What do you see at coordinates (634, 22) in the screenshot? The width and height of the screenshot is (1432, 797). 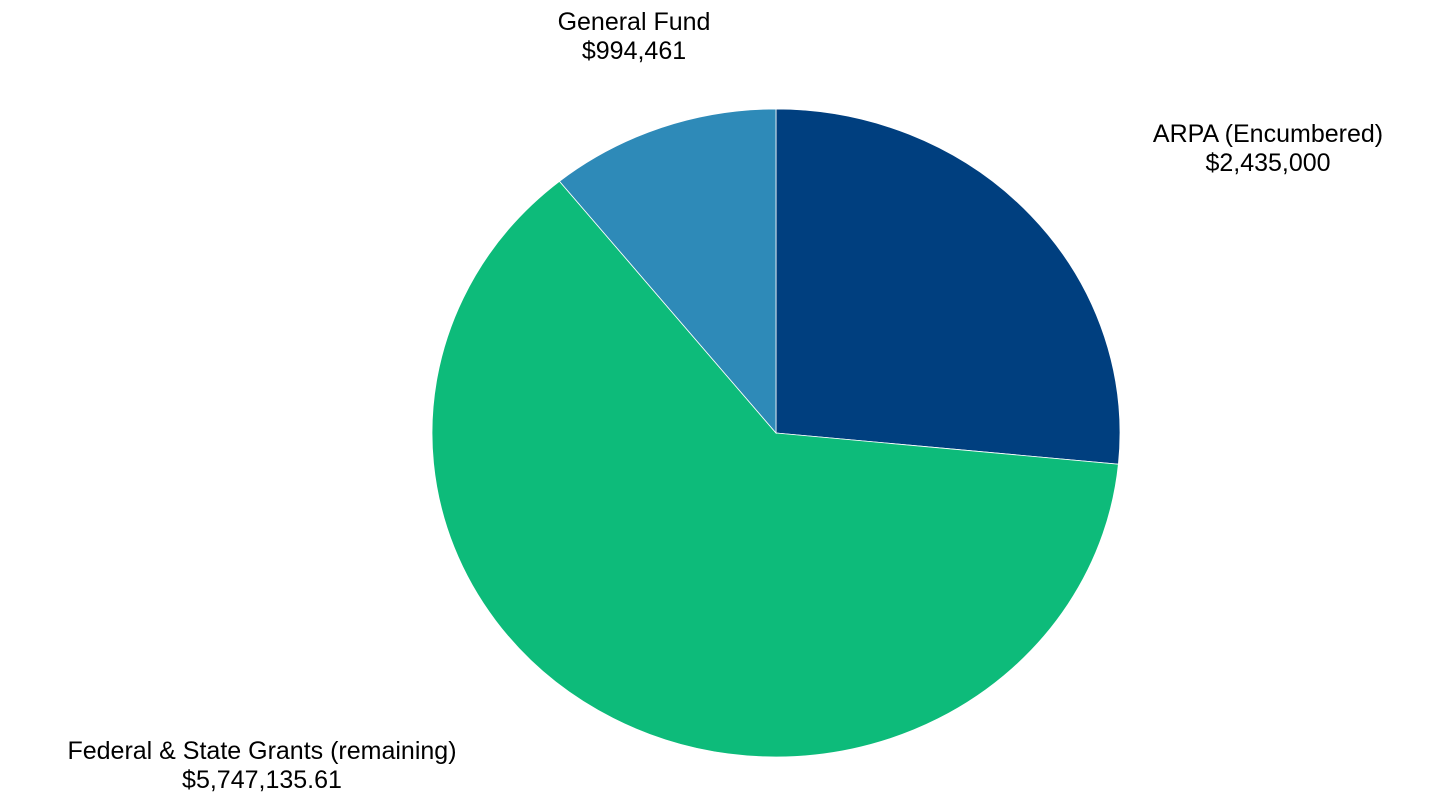 I see `slice-label-general-fund: General Fund` at bounding box center [634, 22].